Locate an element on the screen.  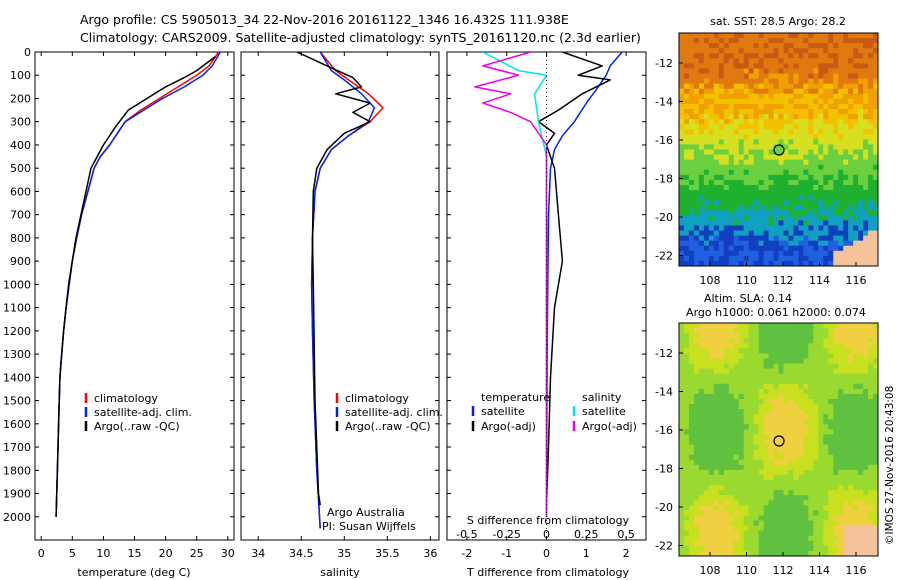
depth-tick-label: 200 is located at coordinates (20, 98).